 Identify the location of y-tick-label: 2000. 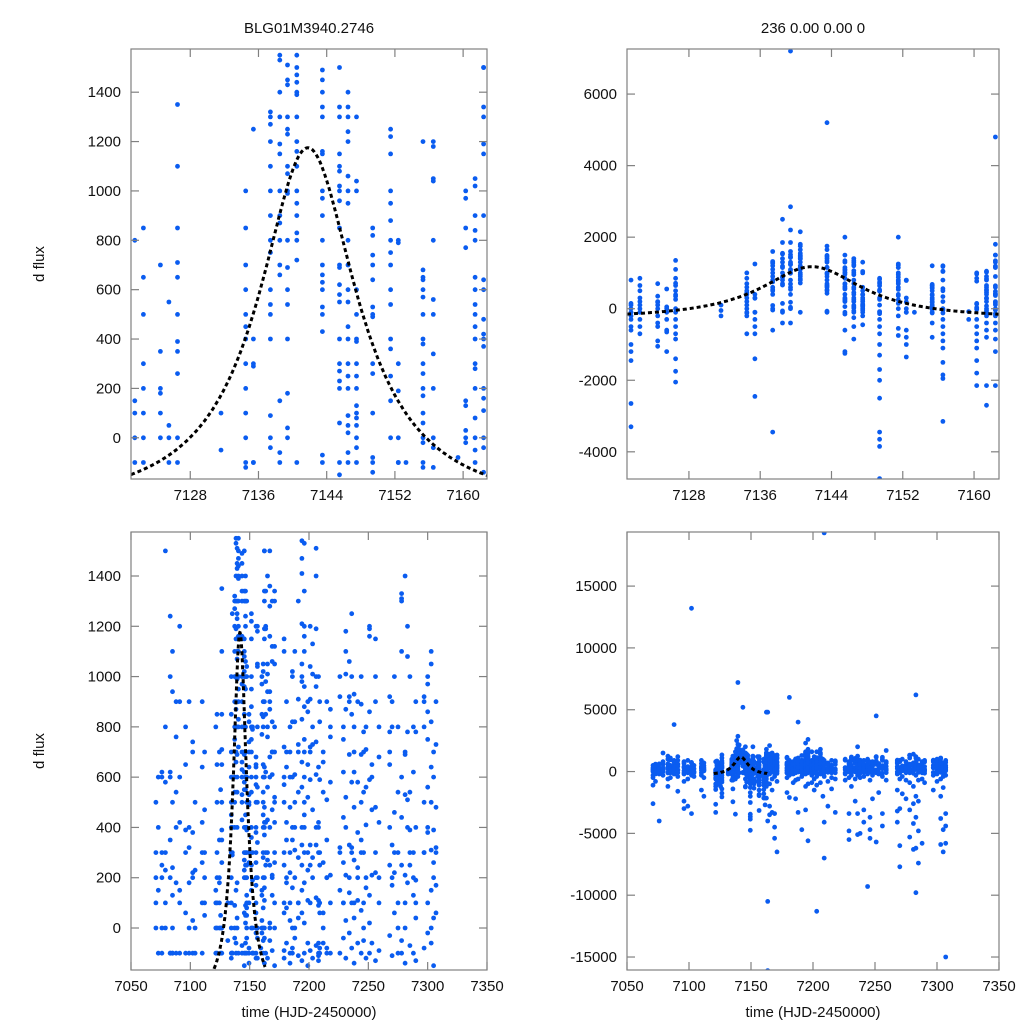
(600, 237).